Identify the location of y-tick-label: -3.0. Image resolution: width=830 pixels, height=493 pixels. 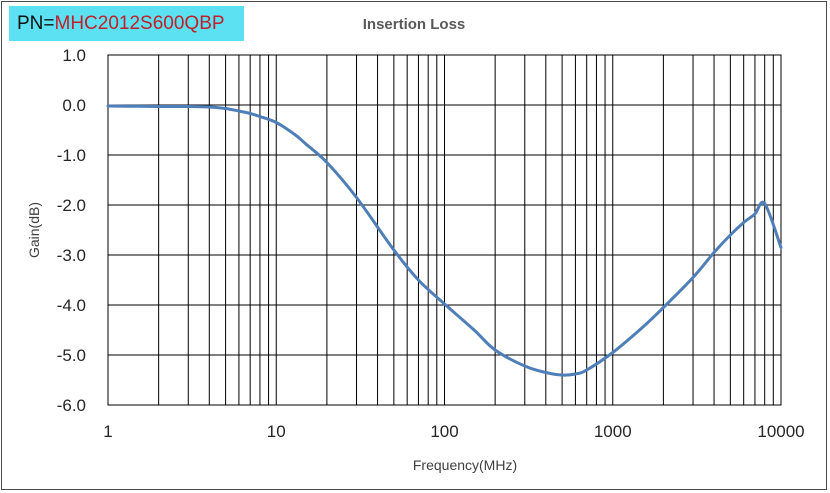
(71, 255).